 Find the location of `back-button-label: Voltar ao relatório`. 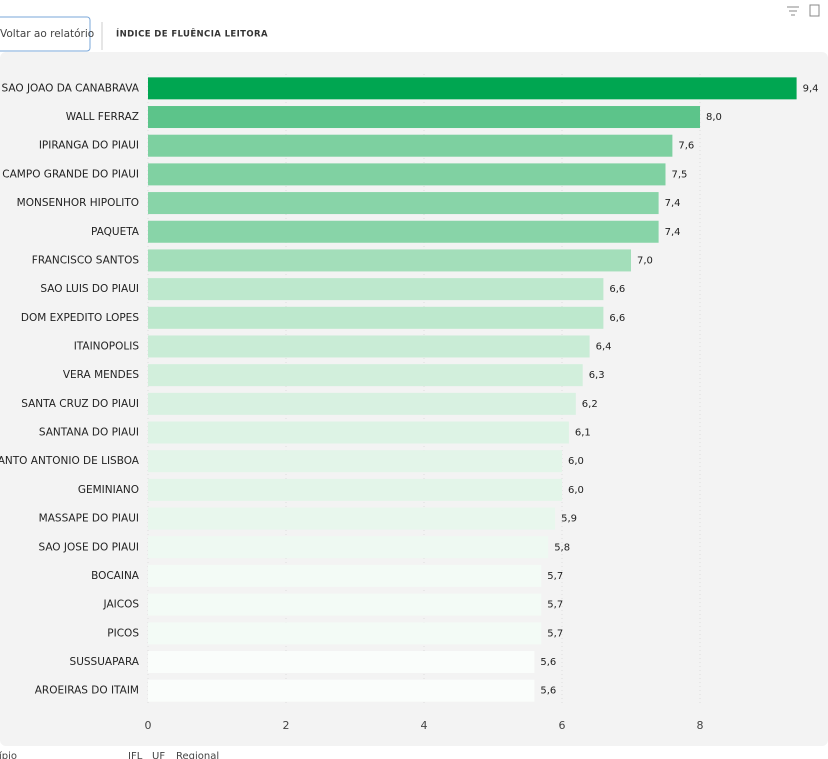

back-button-label: Voltar ao relatório is located at coordinates (47, 34).